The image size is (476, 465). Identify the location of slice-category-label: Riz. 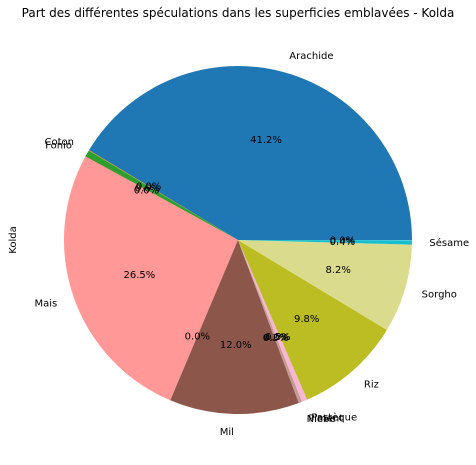
(371, 385).